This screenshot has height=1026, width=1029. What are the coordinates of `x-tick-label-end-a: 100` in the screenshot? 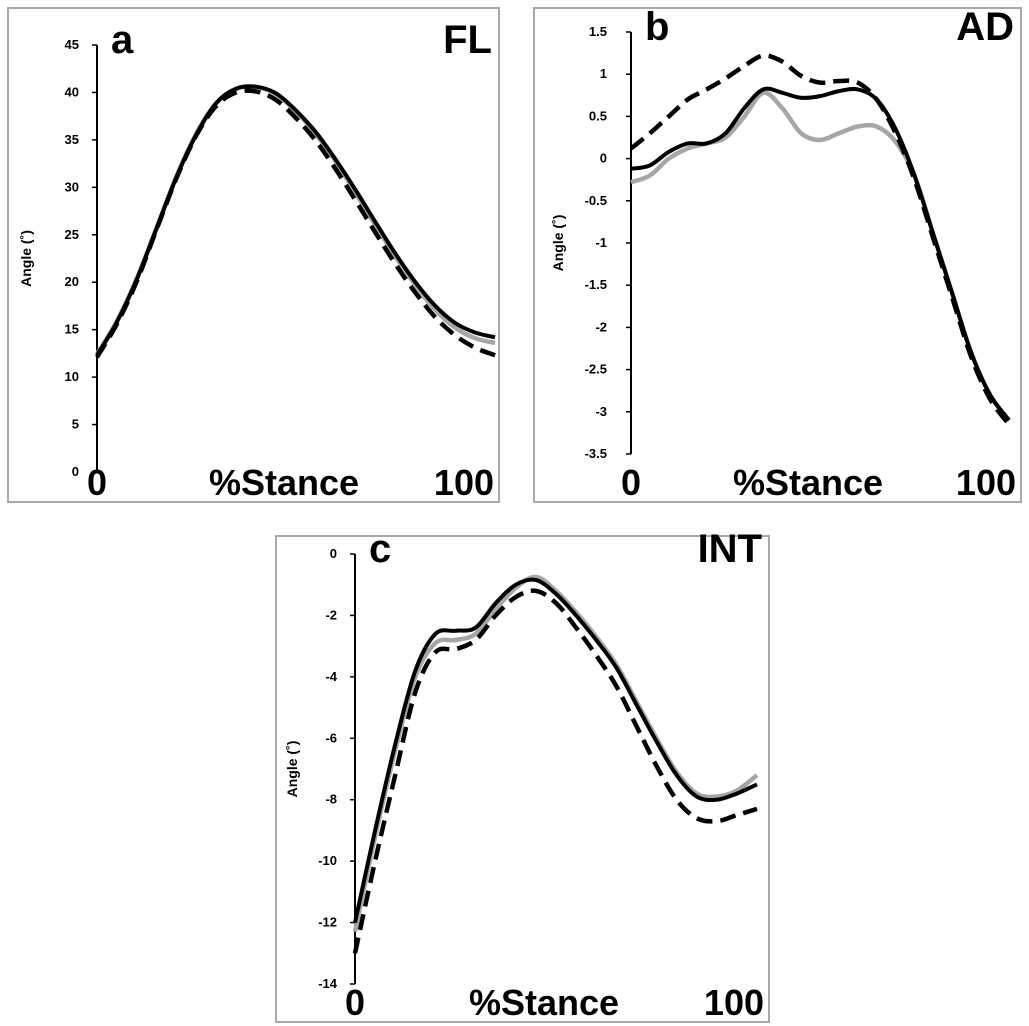 It's located at (464, 482).